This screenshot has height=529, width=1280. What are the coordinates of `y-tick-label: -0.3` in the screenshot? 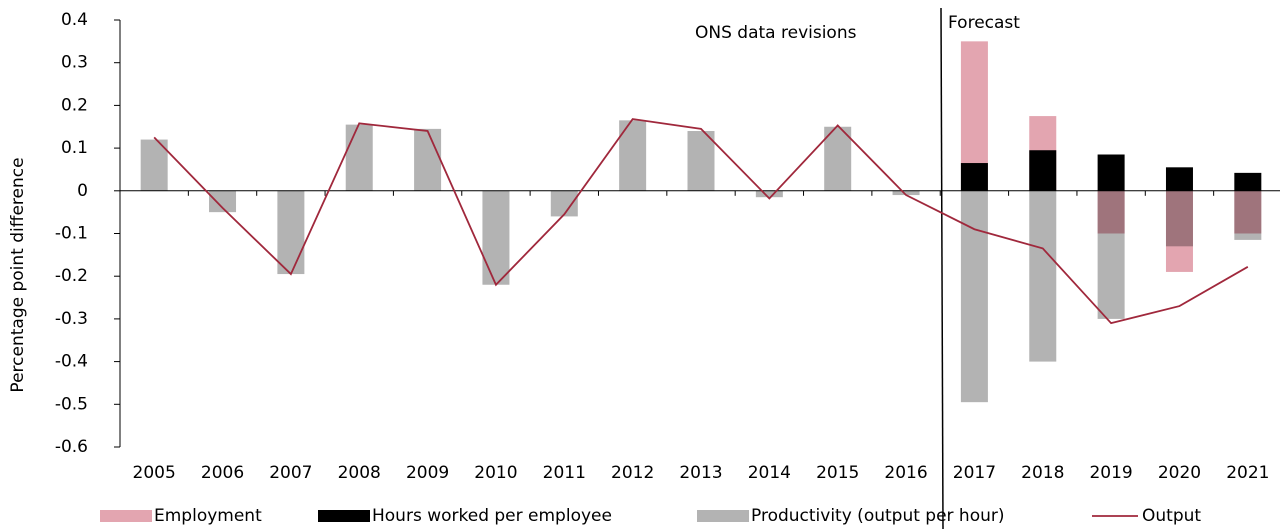 It's located at (71, 319).